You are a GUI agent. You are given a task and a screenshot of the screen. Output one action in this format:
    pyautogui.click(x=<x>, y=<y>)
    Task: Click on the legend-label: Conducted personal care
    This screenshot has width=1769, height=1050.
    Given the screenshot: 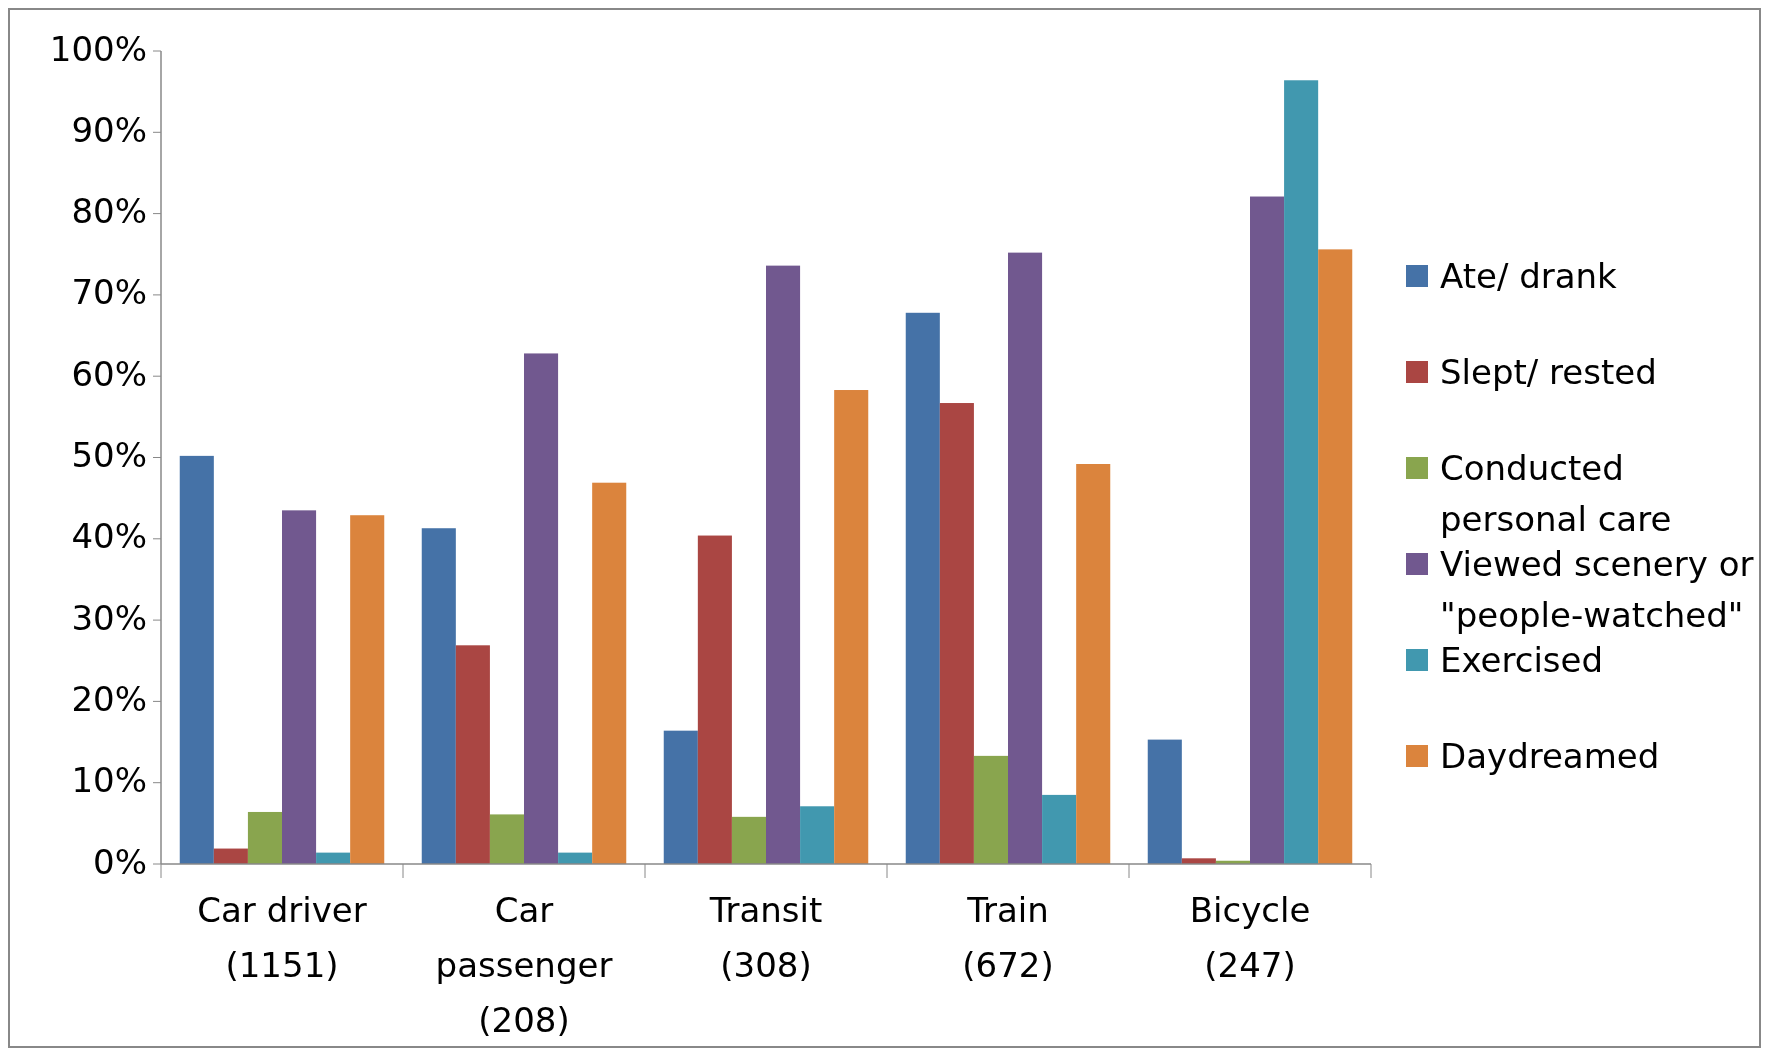 What is the action you would take?
    pyautogui.click(x=1556, y=493)
    